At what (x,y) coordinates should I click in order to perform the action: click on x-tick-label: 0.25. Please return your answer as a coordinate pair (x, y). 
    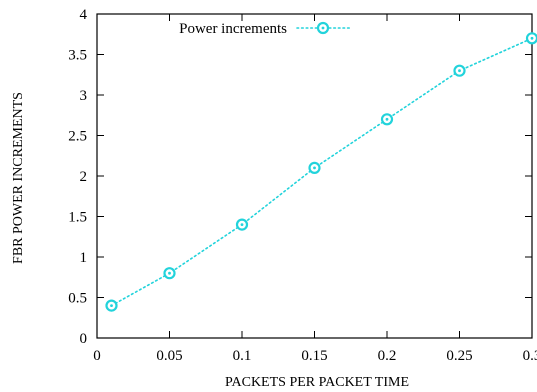
    Looking at the image, I should click on (459, 356).